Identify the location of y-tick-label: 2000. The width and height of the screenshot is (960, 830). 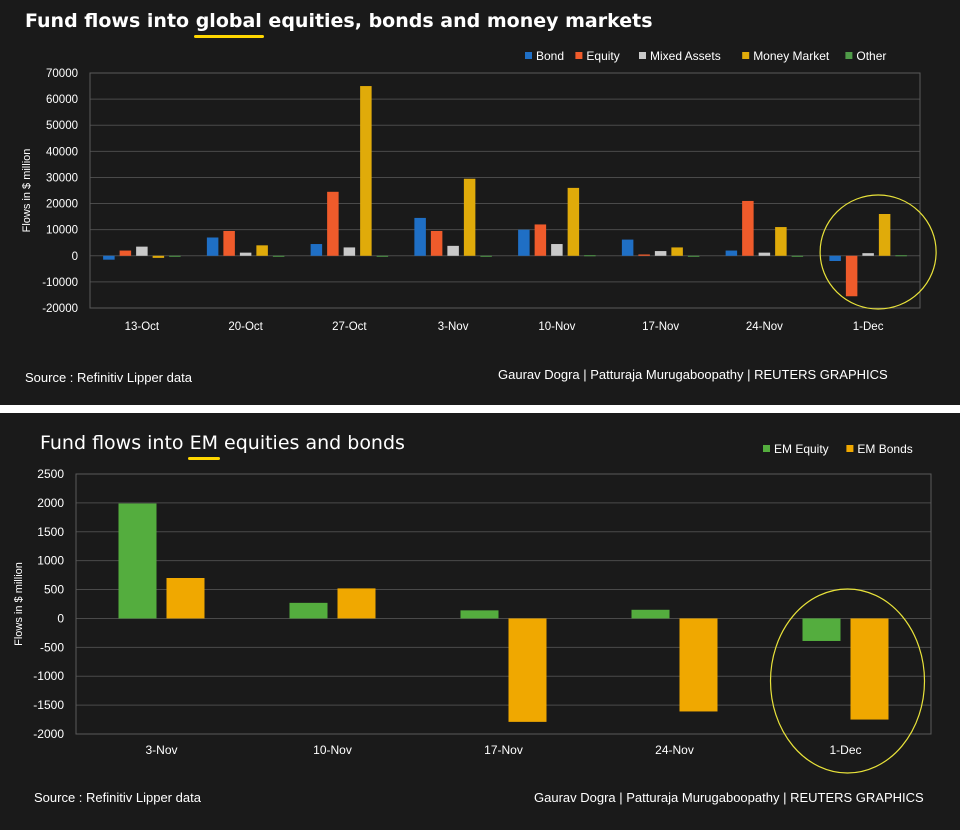
(50, 503).